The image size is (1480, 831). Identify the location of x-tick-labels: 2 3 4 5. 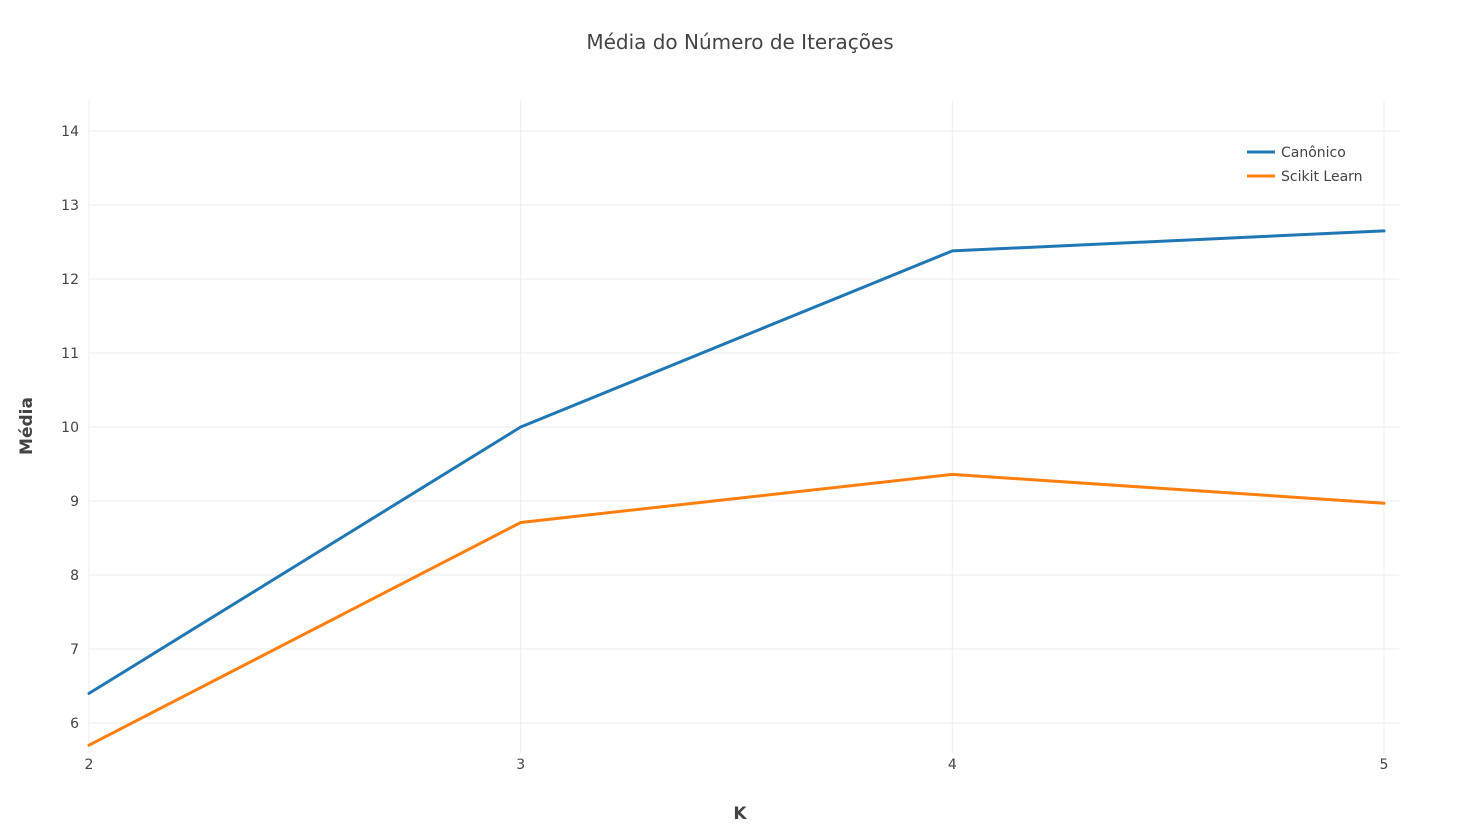
(737, 765).